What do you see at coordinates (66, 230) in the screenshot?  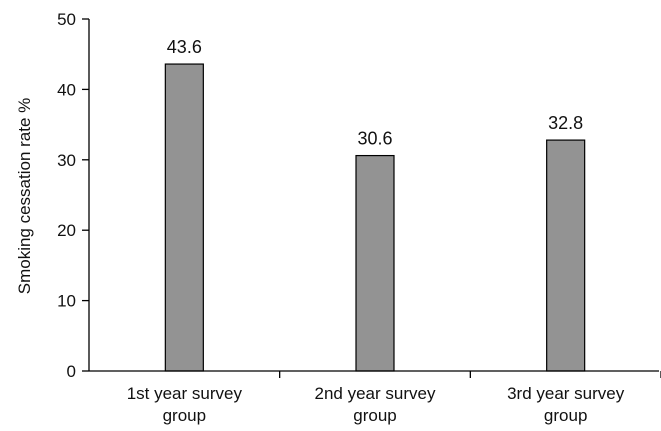 I see `y-tick-label: 20` at bounding box center [66, 230].